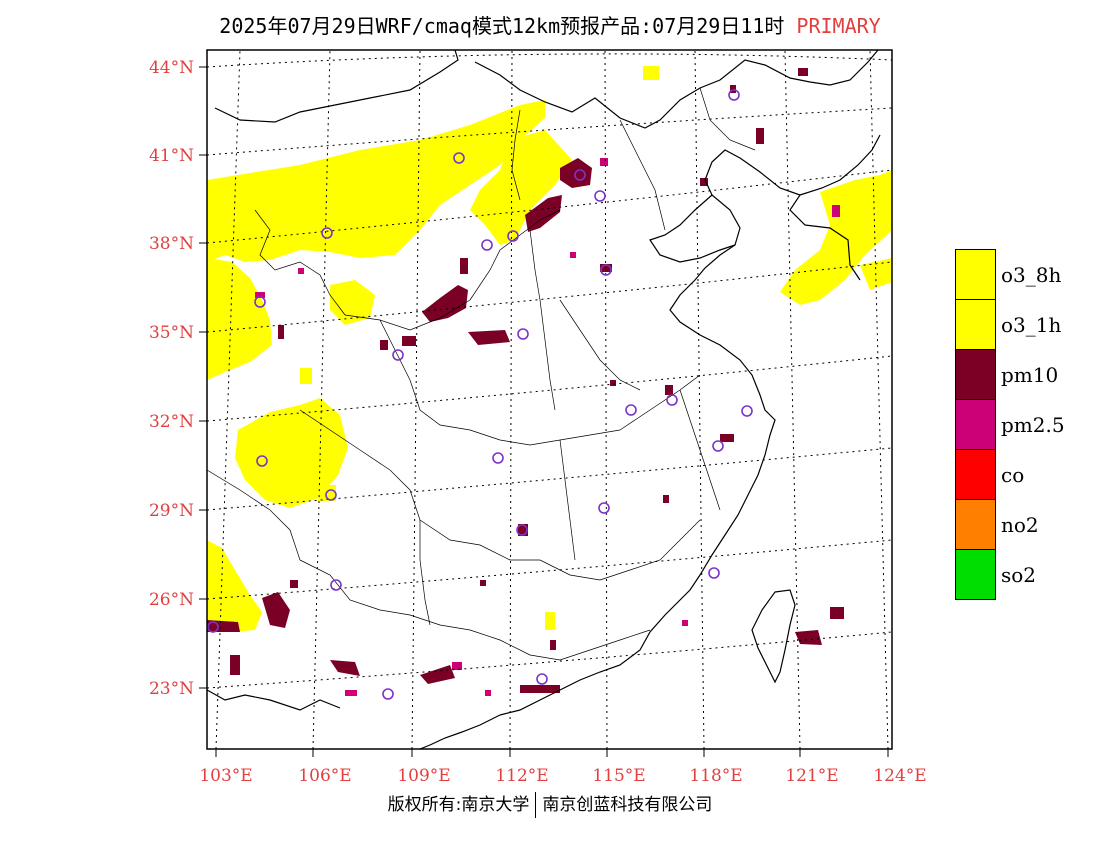  I want to click on legend-label: pm2.5, so click(1033, 425).